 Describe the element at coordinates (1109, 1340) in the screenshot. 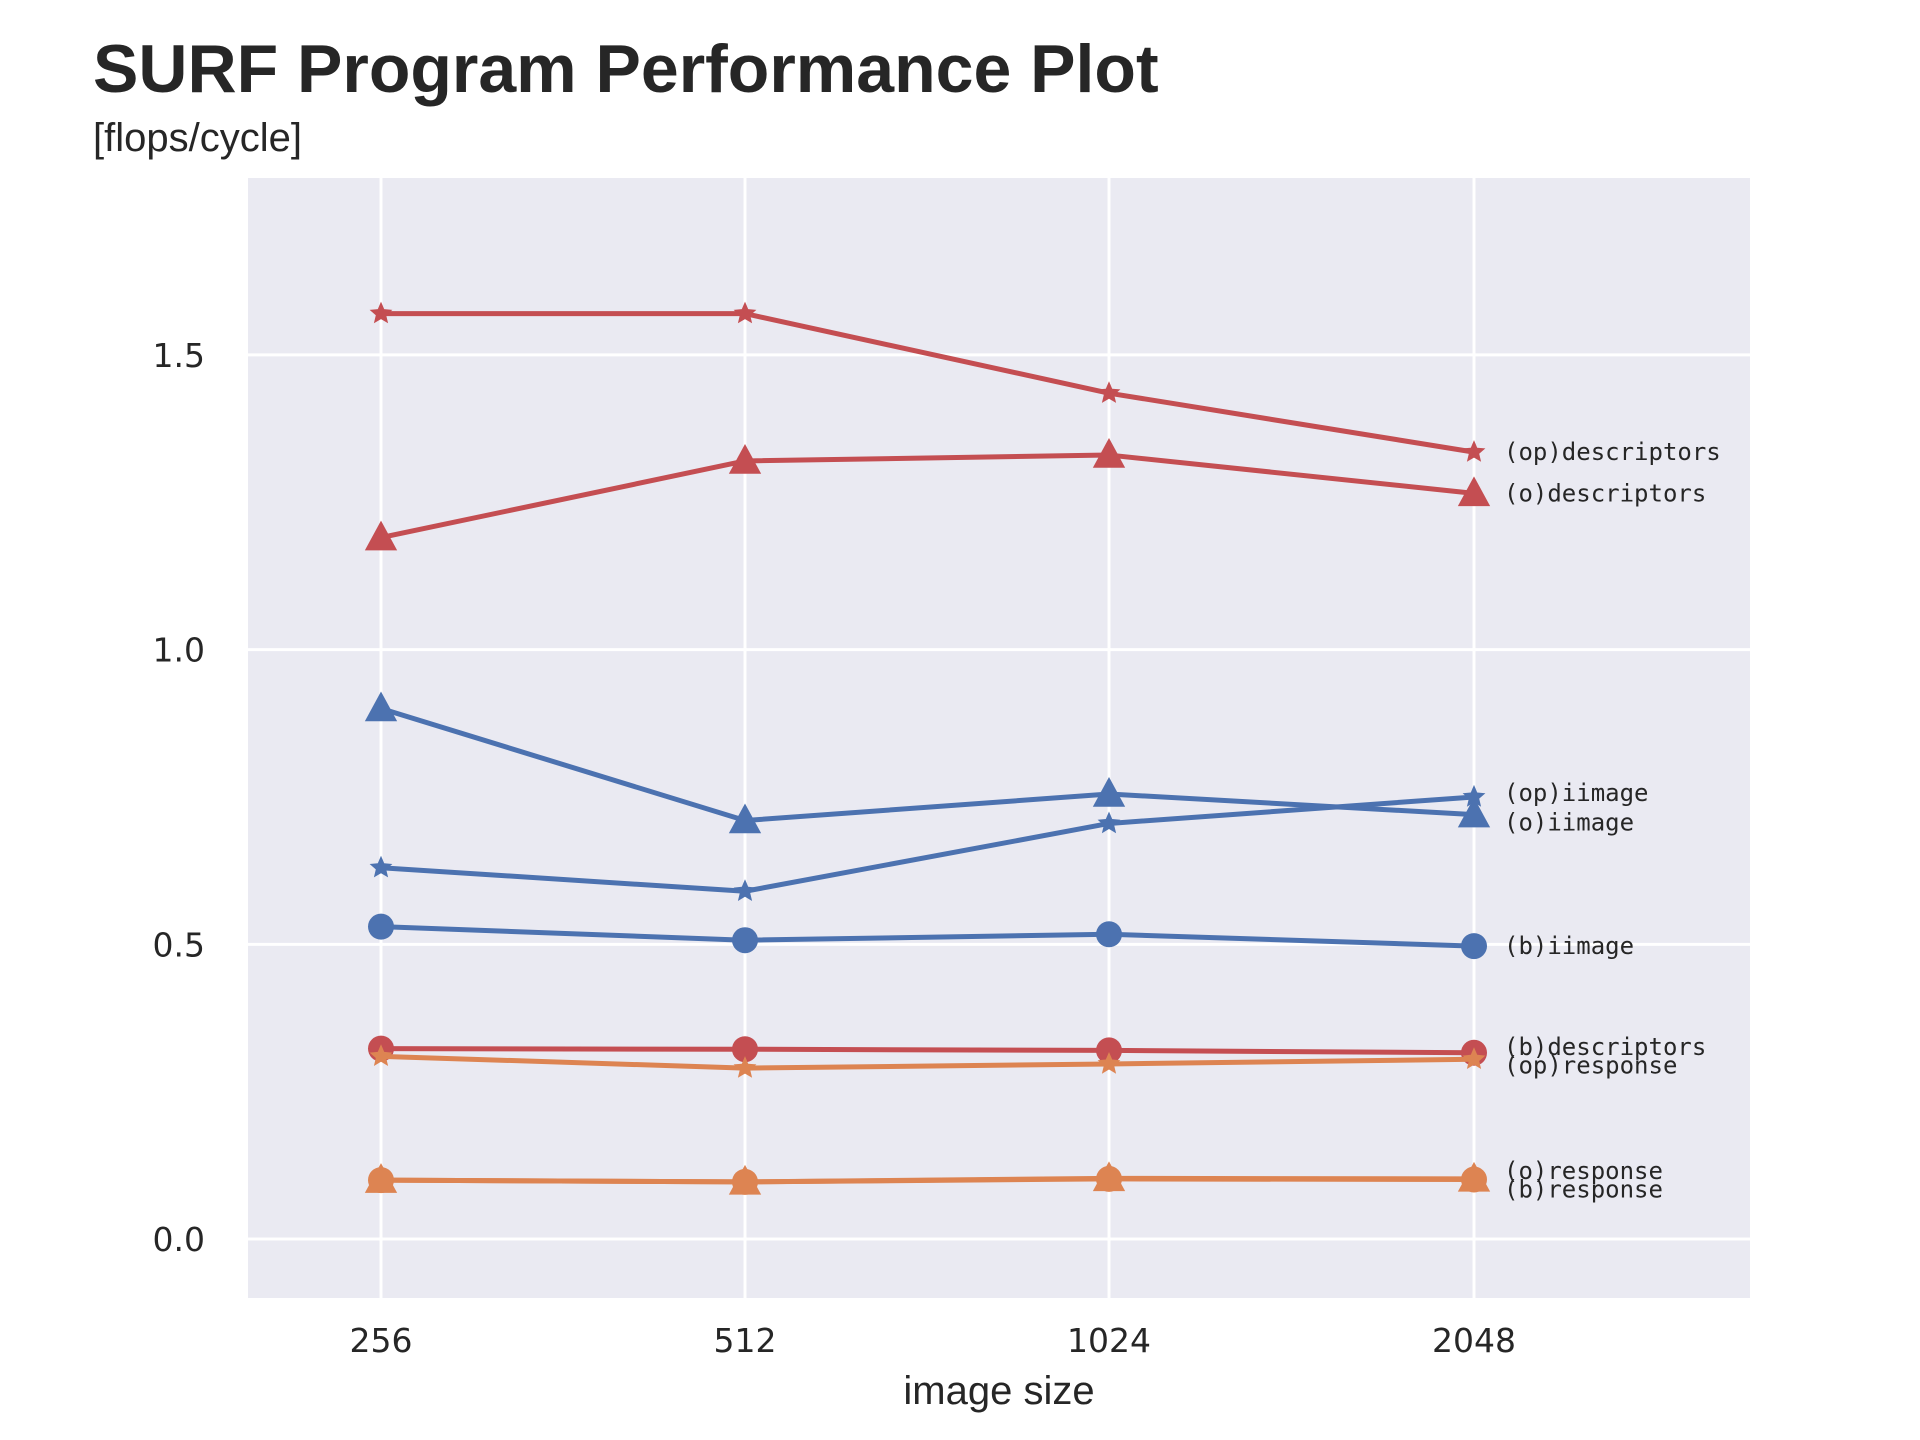

I see `x-tick-label: 1024` at that location.